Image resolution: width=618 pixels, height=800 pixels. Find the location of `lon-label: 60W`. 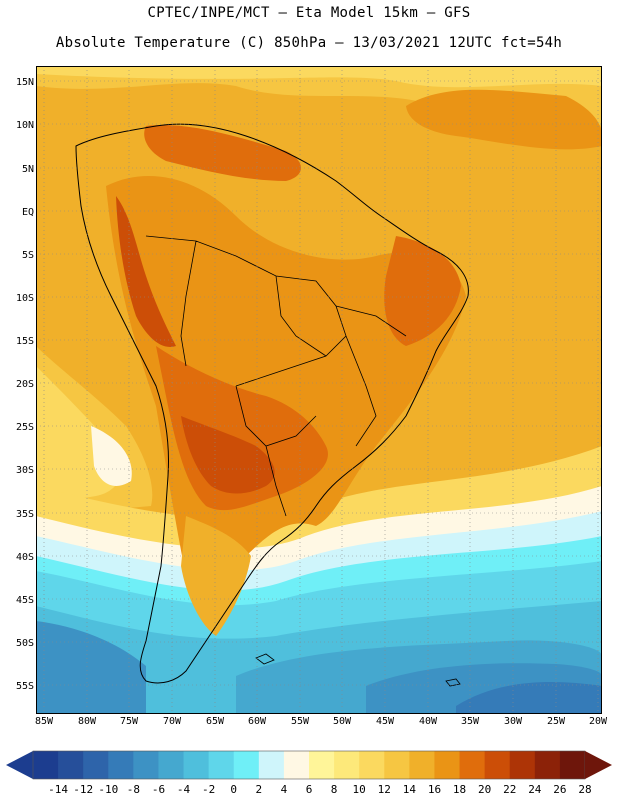

lon-label: 60W is located at coordinates (257, 721).